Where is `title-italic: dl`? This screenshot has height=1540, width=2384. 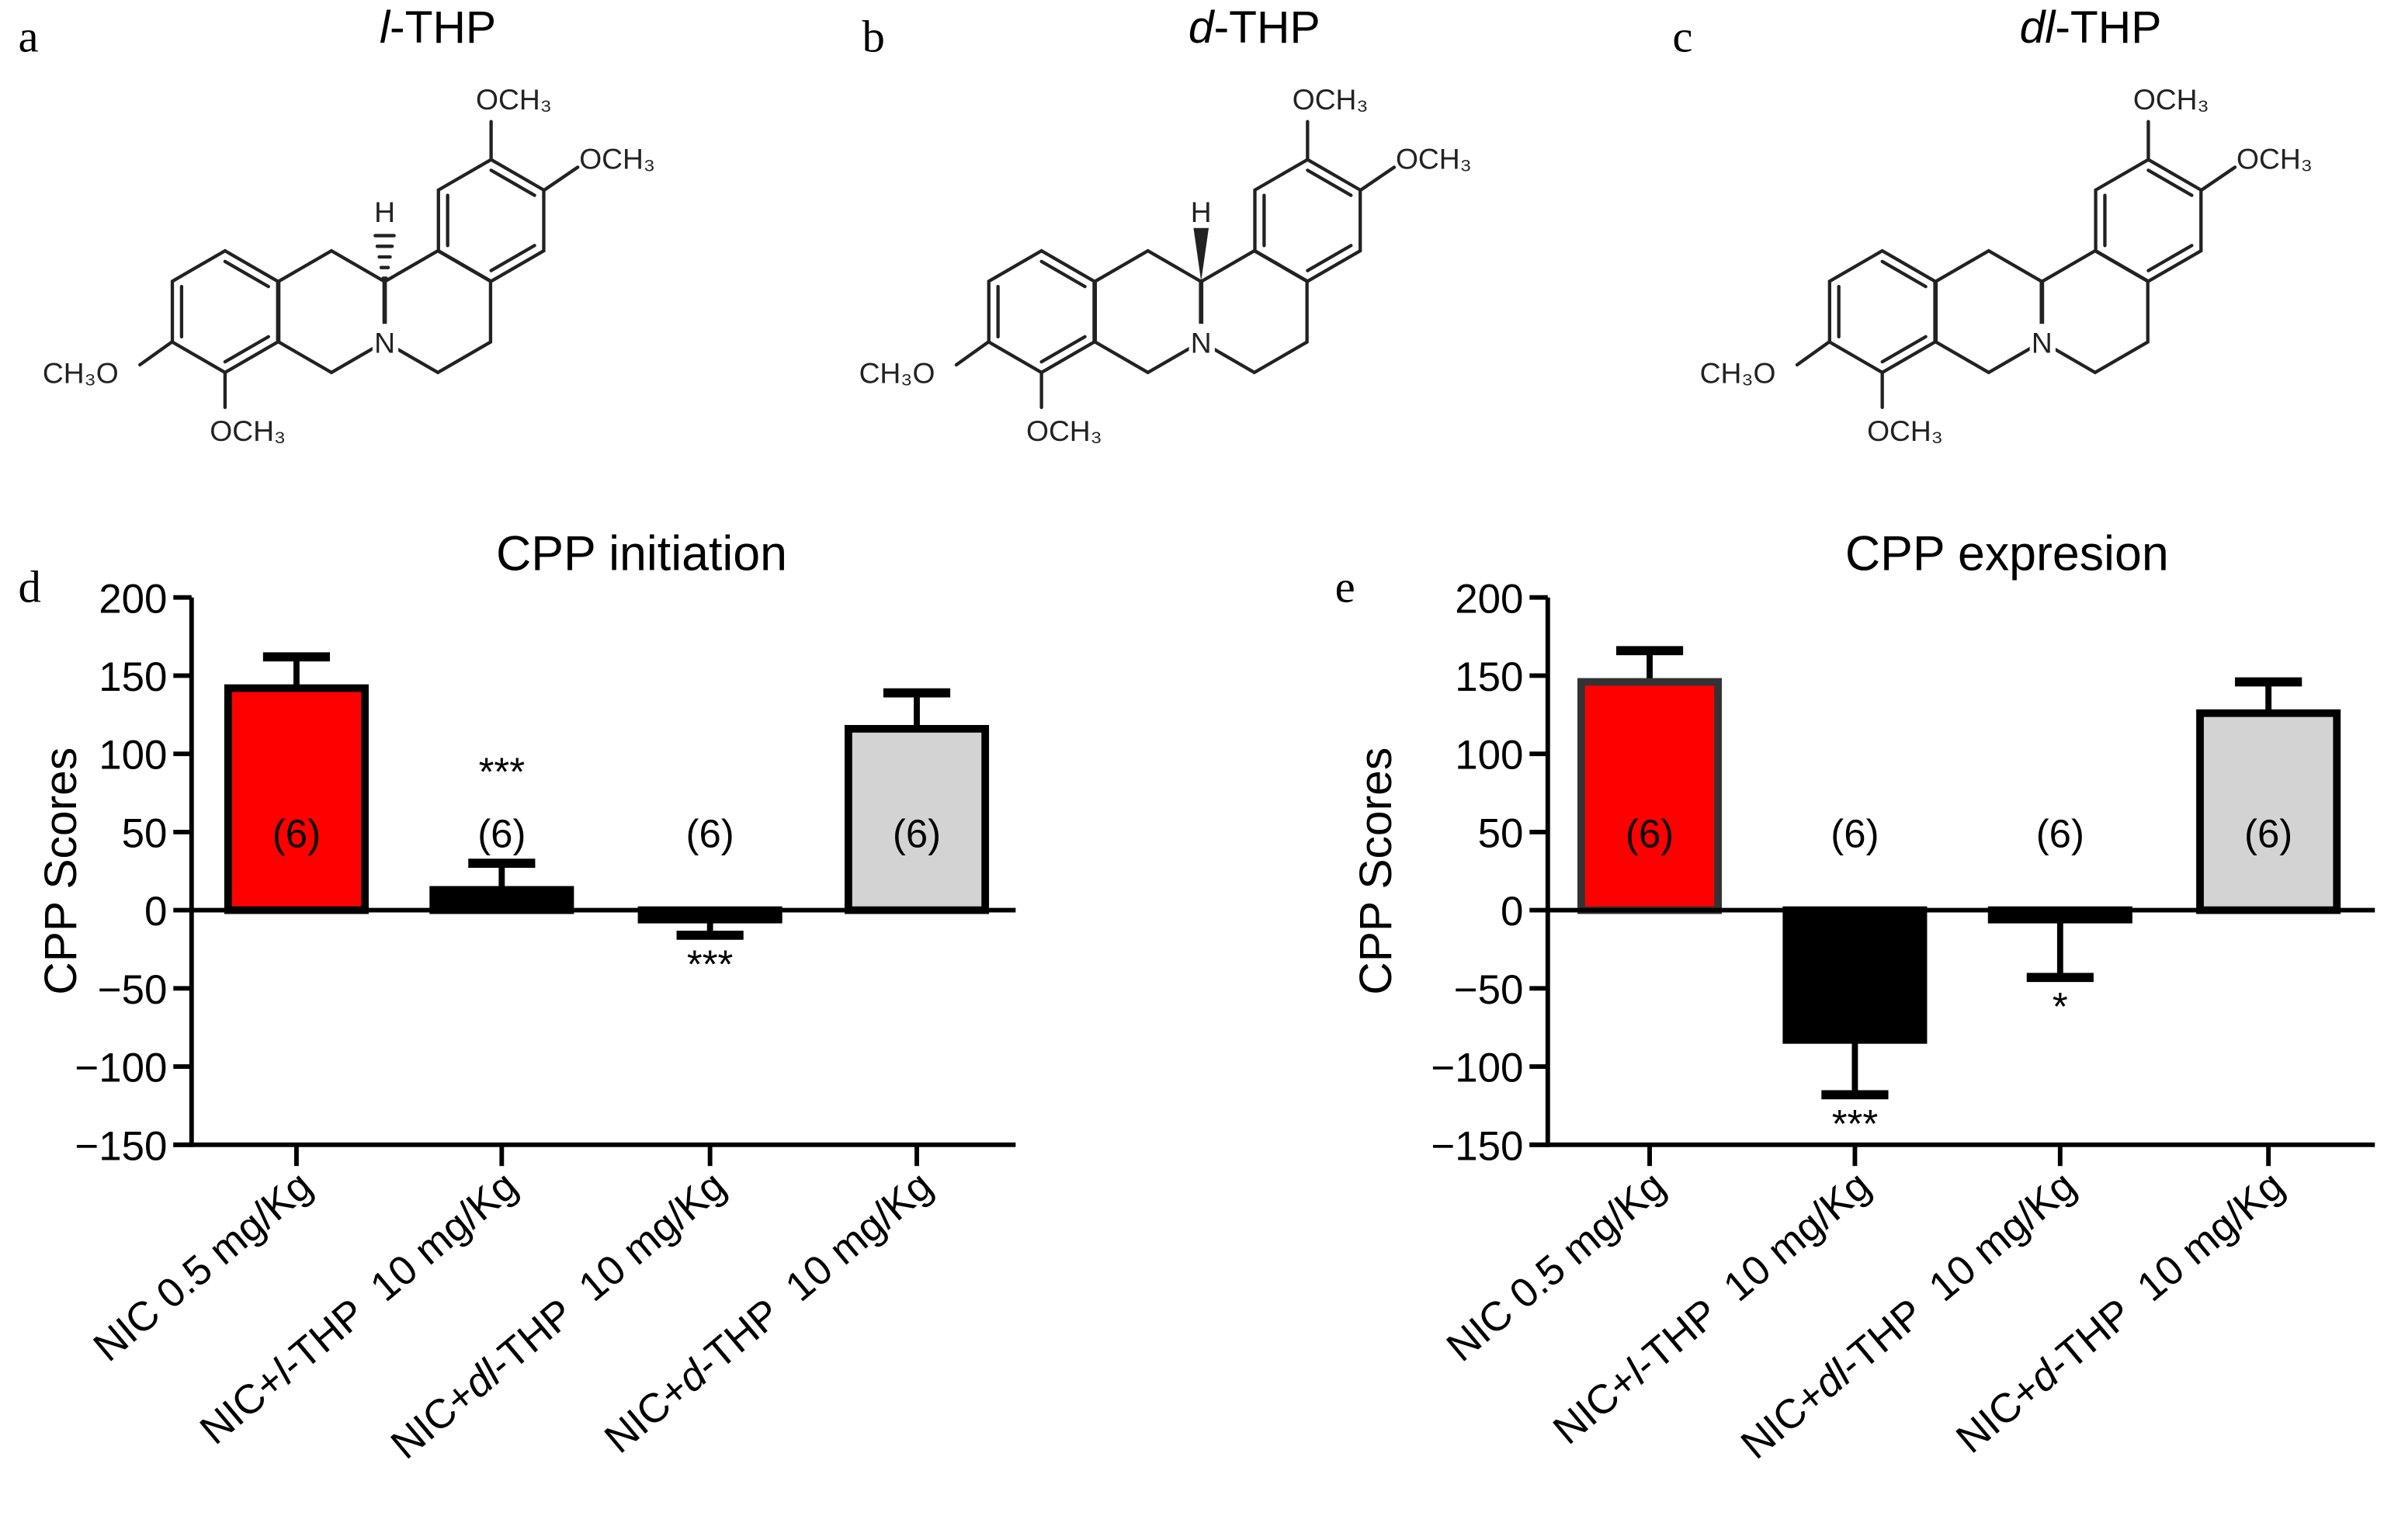
title-italic: dl is located at coordinates (2038, 28).